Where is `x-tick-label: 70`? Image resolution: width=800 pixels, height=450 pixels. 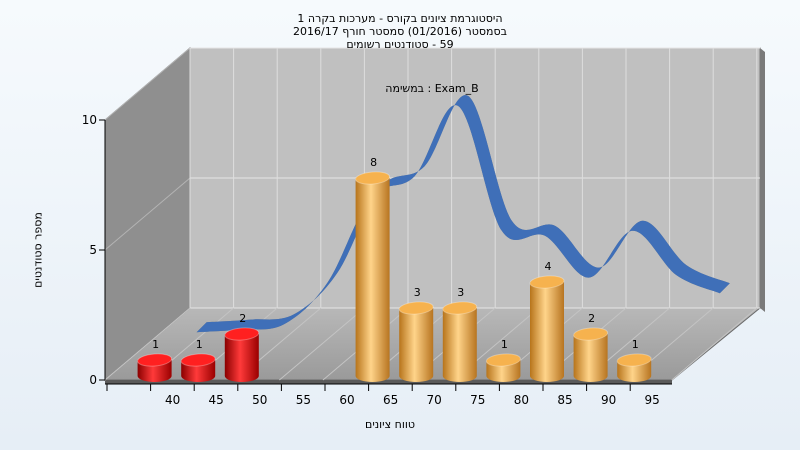 x-tick-label: 70 is located at coordinates (434, 400).